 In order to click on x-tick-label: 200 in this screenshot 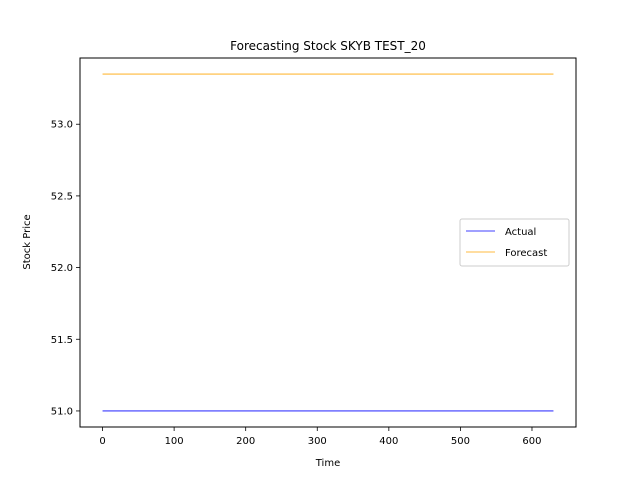, I will do `click(245, 441)`.